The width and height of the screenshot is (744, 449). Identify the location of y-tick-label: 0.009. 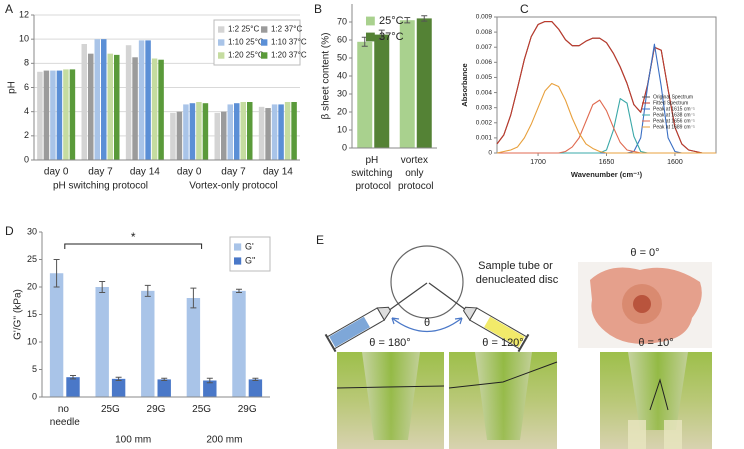
(484, 17).